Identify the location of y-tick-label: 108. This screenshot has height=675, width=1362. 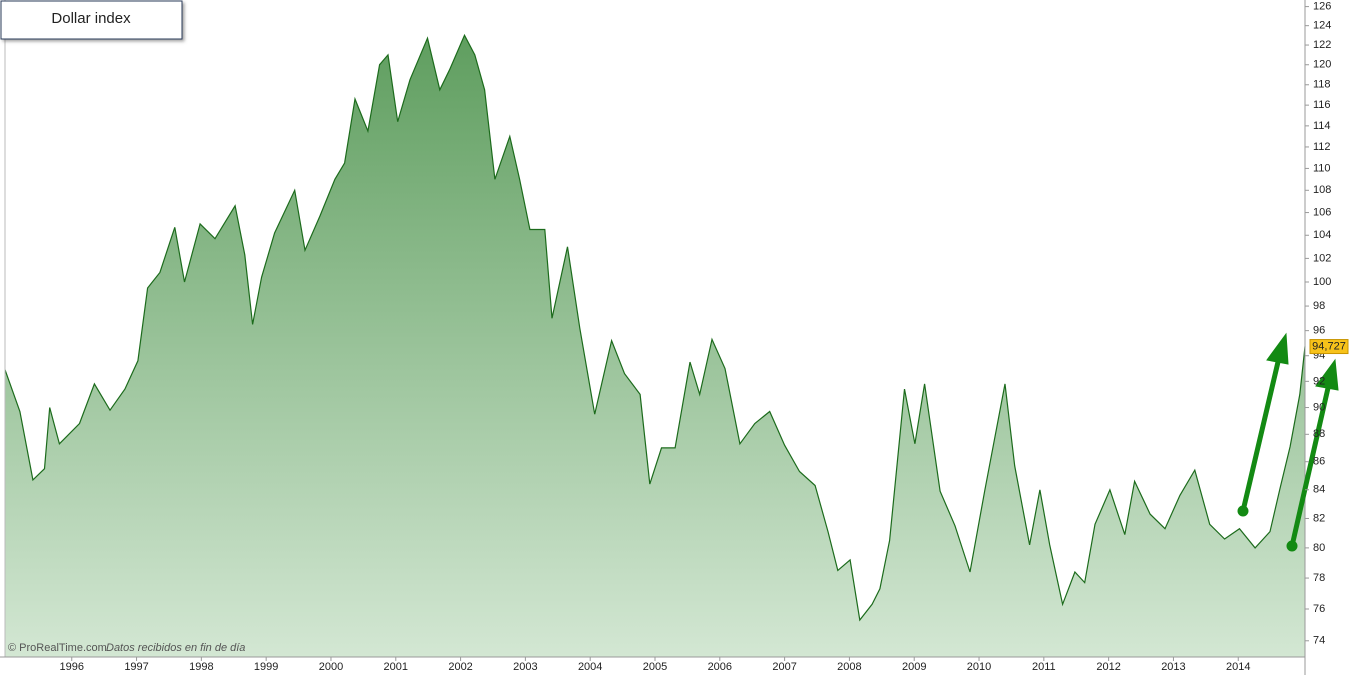
(1322, 190).